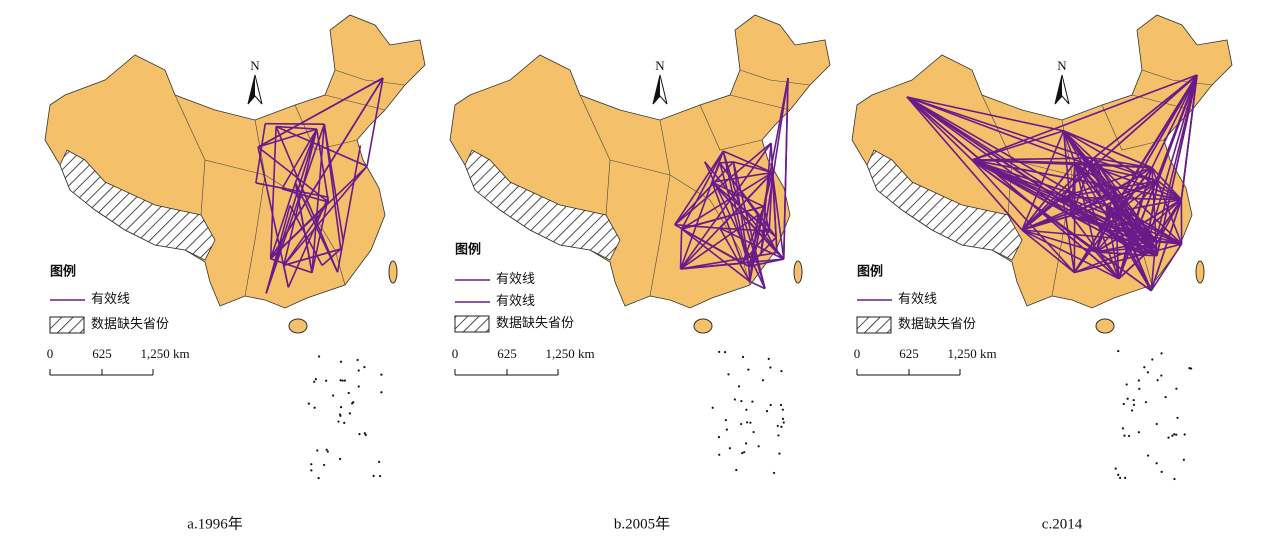  What do you see at coordinates (507, 353) in the screenshot?
I see `scale-label: 625` at bounding box center [507, 353].